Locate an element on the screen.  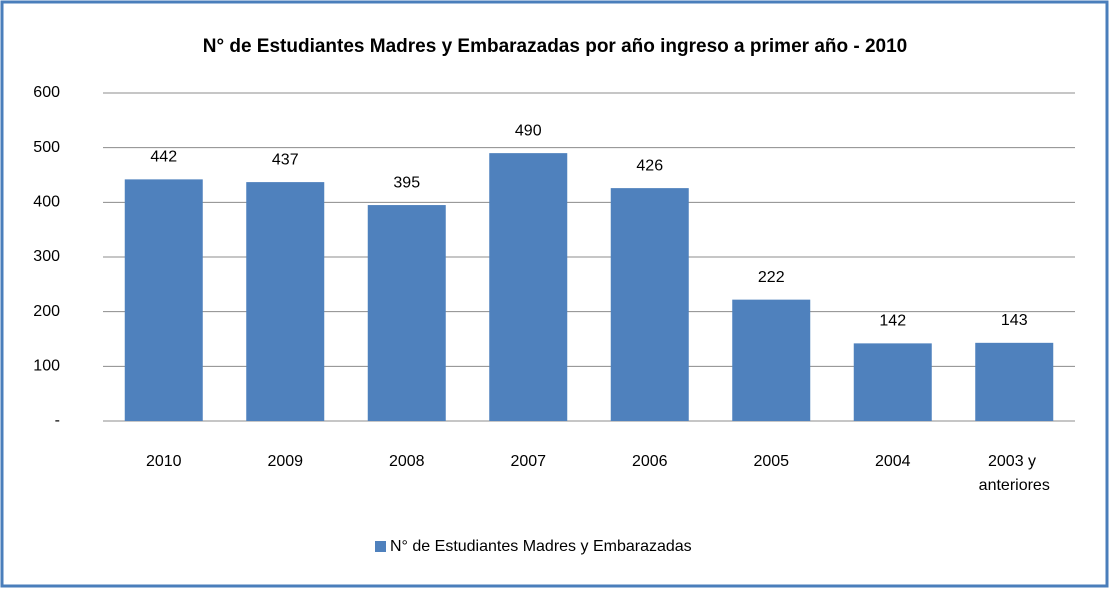
data-label: 222 is located at coordinates (771, 277).